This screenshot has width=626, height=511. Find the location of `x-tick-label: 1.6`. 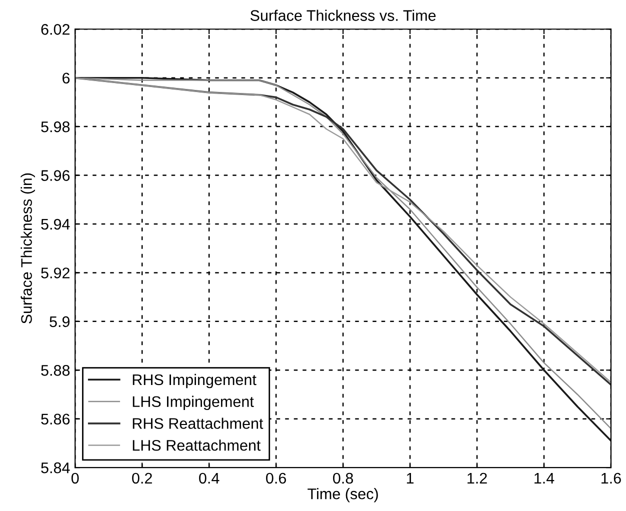

x-tick-label: 1.6 is located at coordinates (611, 478).